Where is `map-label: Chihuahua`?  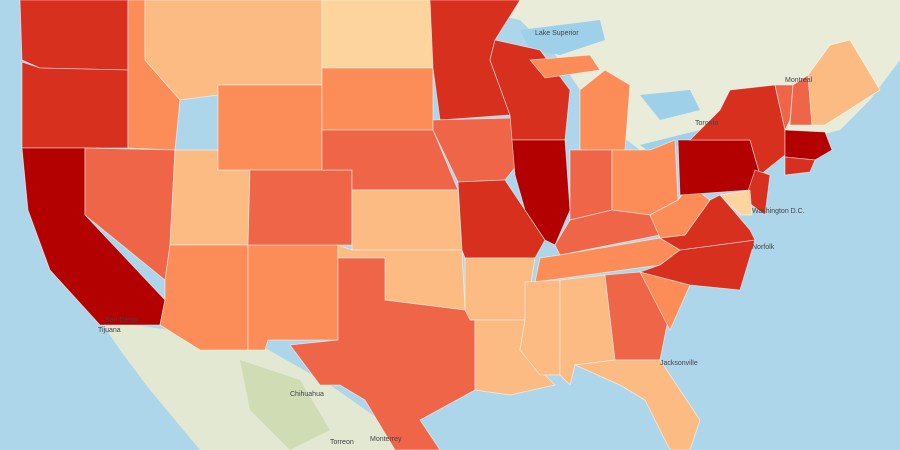
map-label: Chihuahua is located at coordinates (307, 394).